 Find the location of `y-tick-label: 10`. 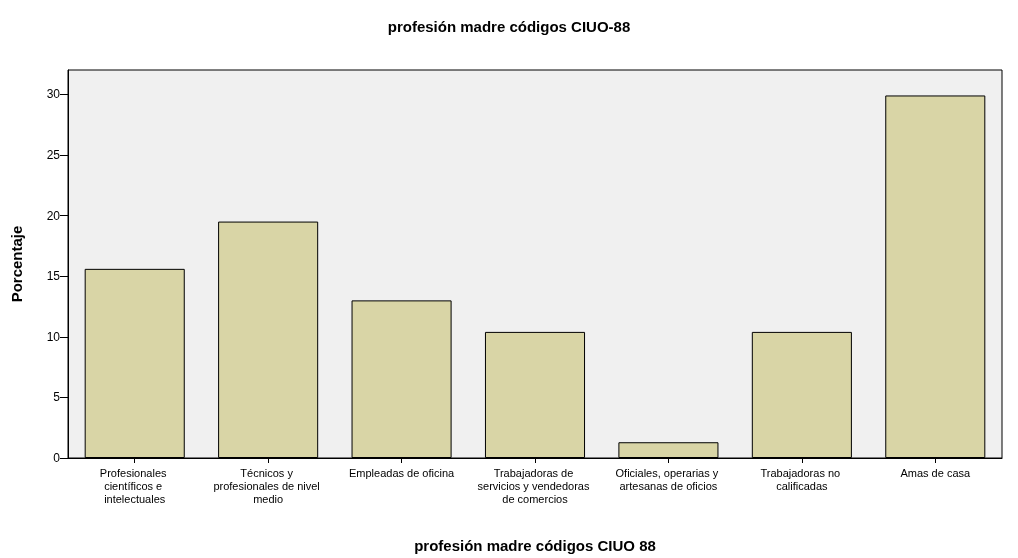

y-tick-label: 10 is located at coordinates (53, 336).